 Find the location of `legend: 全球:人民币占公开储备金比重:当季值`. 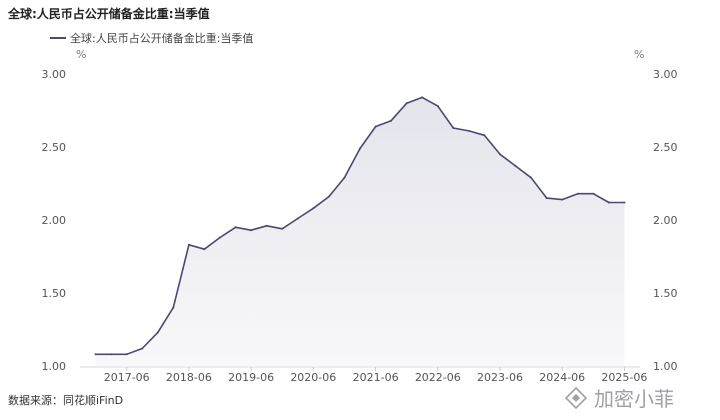

legend: 全球:人民币占公开储备金比重:当季值 is located at coordinates (151, 38).